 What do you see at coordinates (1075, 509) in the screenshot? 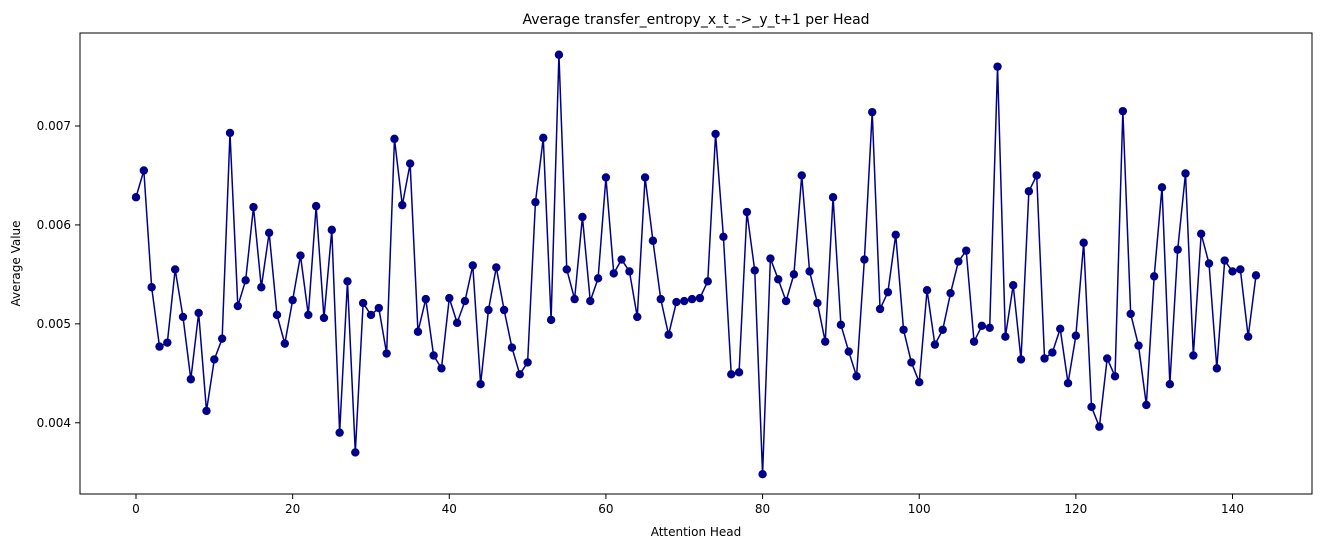
I see `x-tick-label: 120` at bounding box center [1075, 509].